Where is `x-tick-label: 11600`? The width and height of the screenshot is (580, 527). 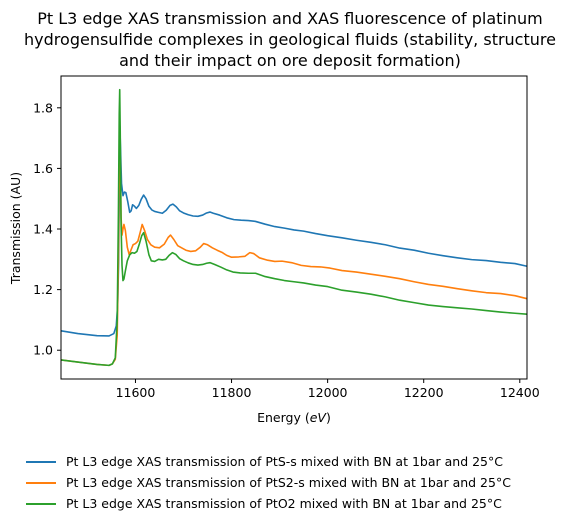 x-tick-label: 11600 is located at coordinates (136, 392).